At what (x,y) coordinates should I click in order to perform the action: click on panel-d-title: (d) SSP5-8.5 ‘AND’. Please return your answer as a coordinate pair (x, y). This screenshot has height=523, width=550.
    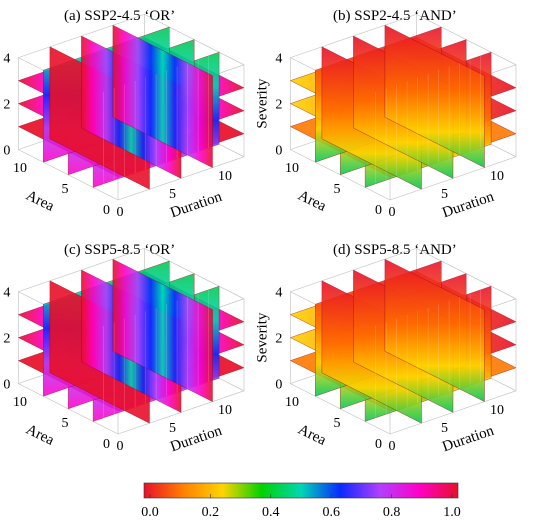
    Looking at the image, I should click on (395, 250).